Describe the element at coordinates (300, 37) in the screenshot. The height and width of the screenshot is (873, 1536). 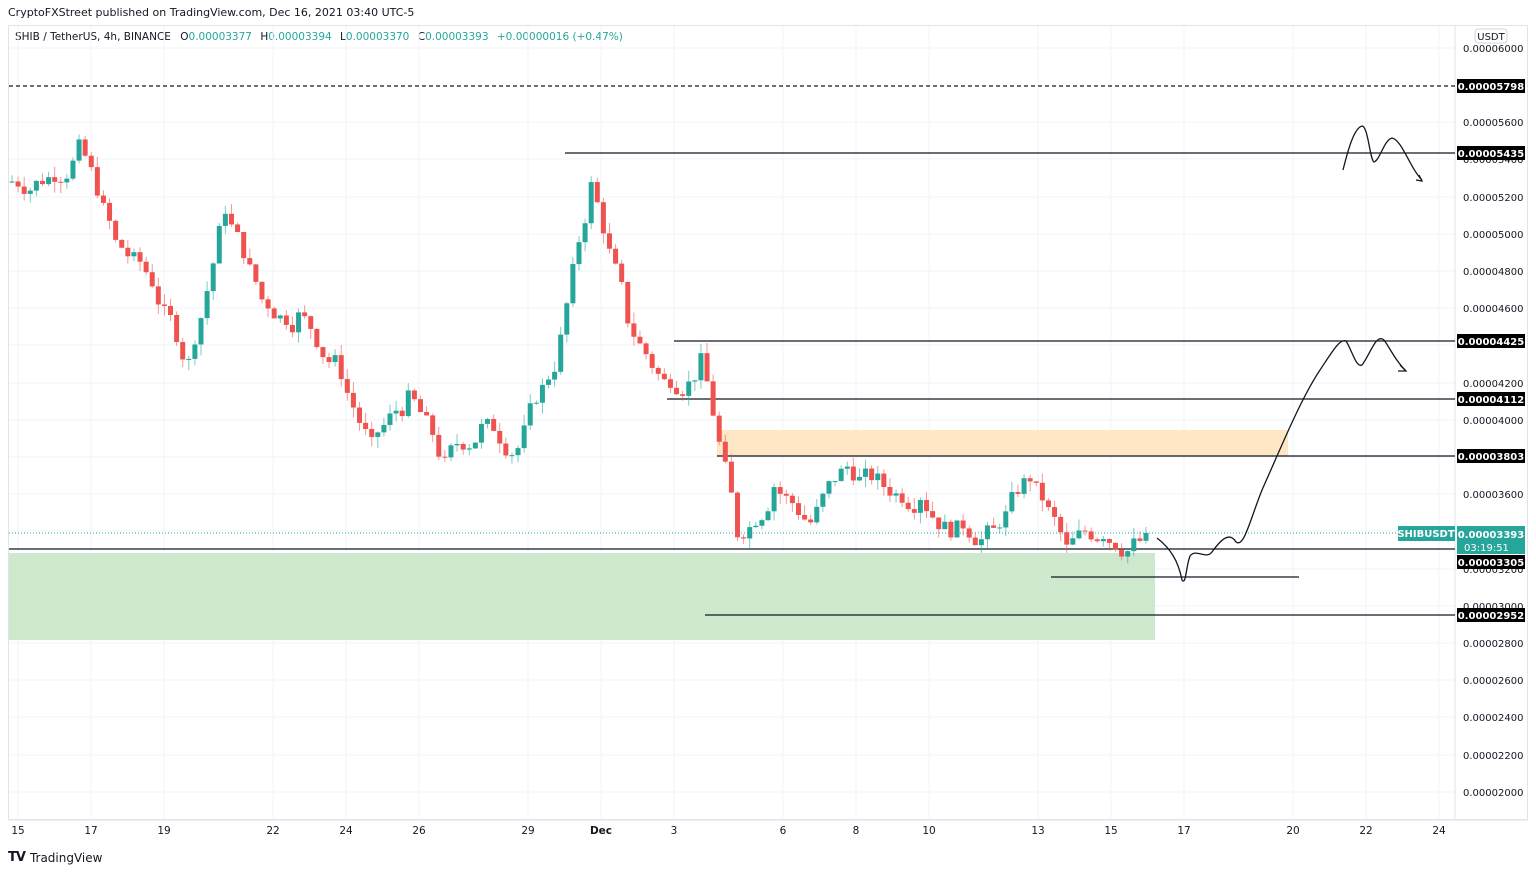
I see `high-value: 0.00003394` at that location.